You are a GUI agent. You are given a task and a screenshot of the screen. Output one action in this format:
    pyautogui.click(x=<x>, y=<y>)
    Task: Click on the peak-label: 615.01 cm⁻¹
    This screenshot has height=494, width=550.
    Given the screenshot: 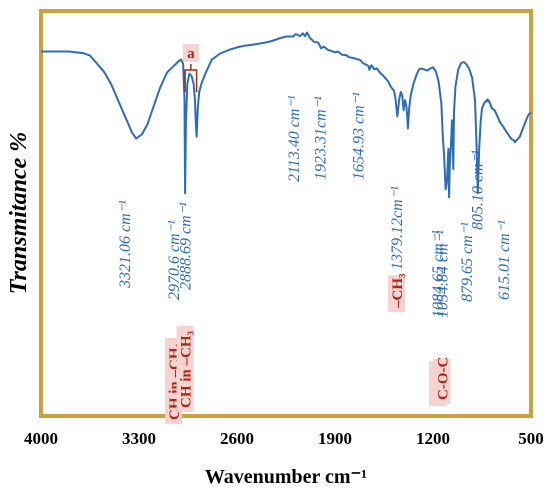 What is the action you would take?
    pyautogui.click(x=504, y=260)
    